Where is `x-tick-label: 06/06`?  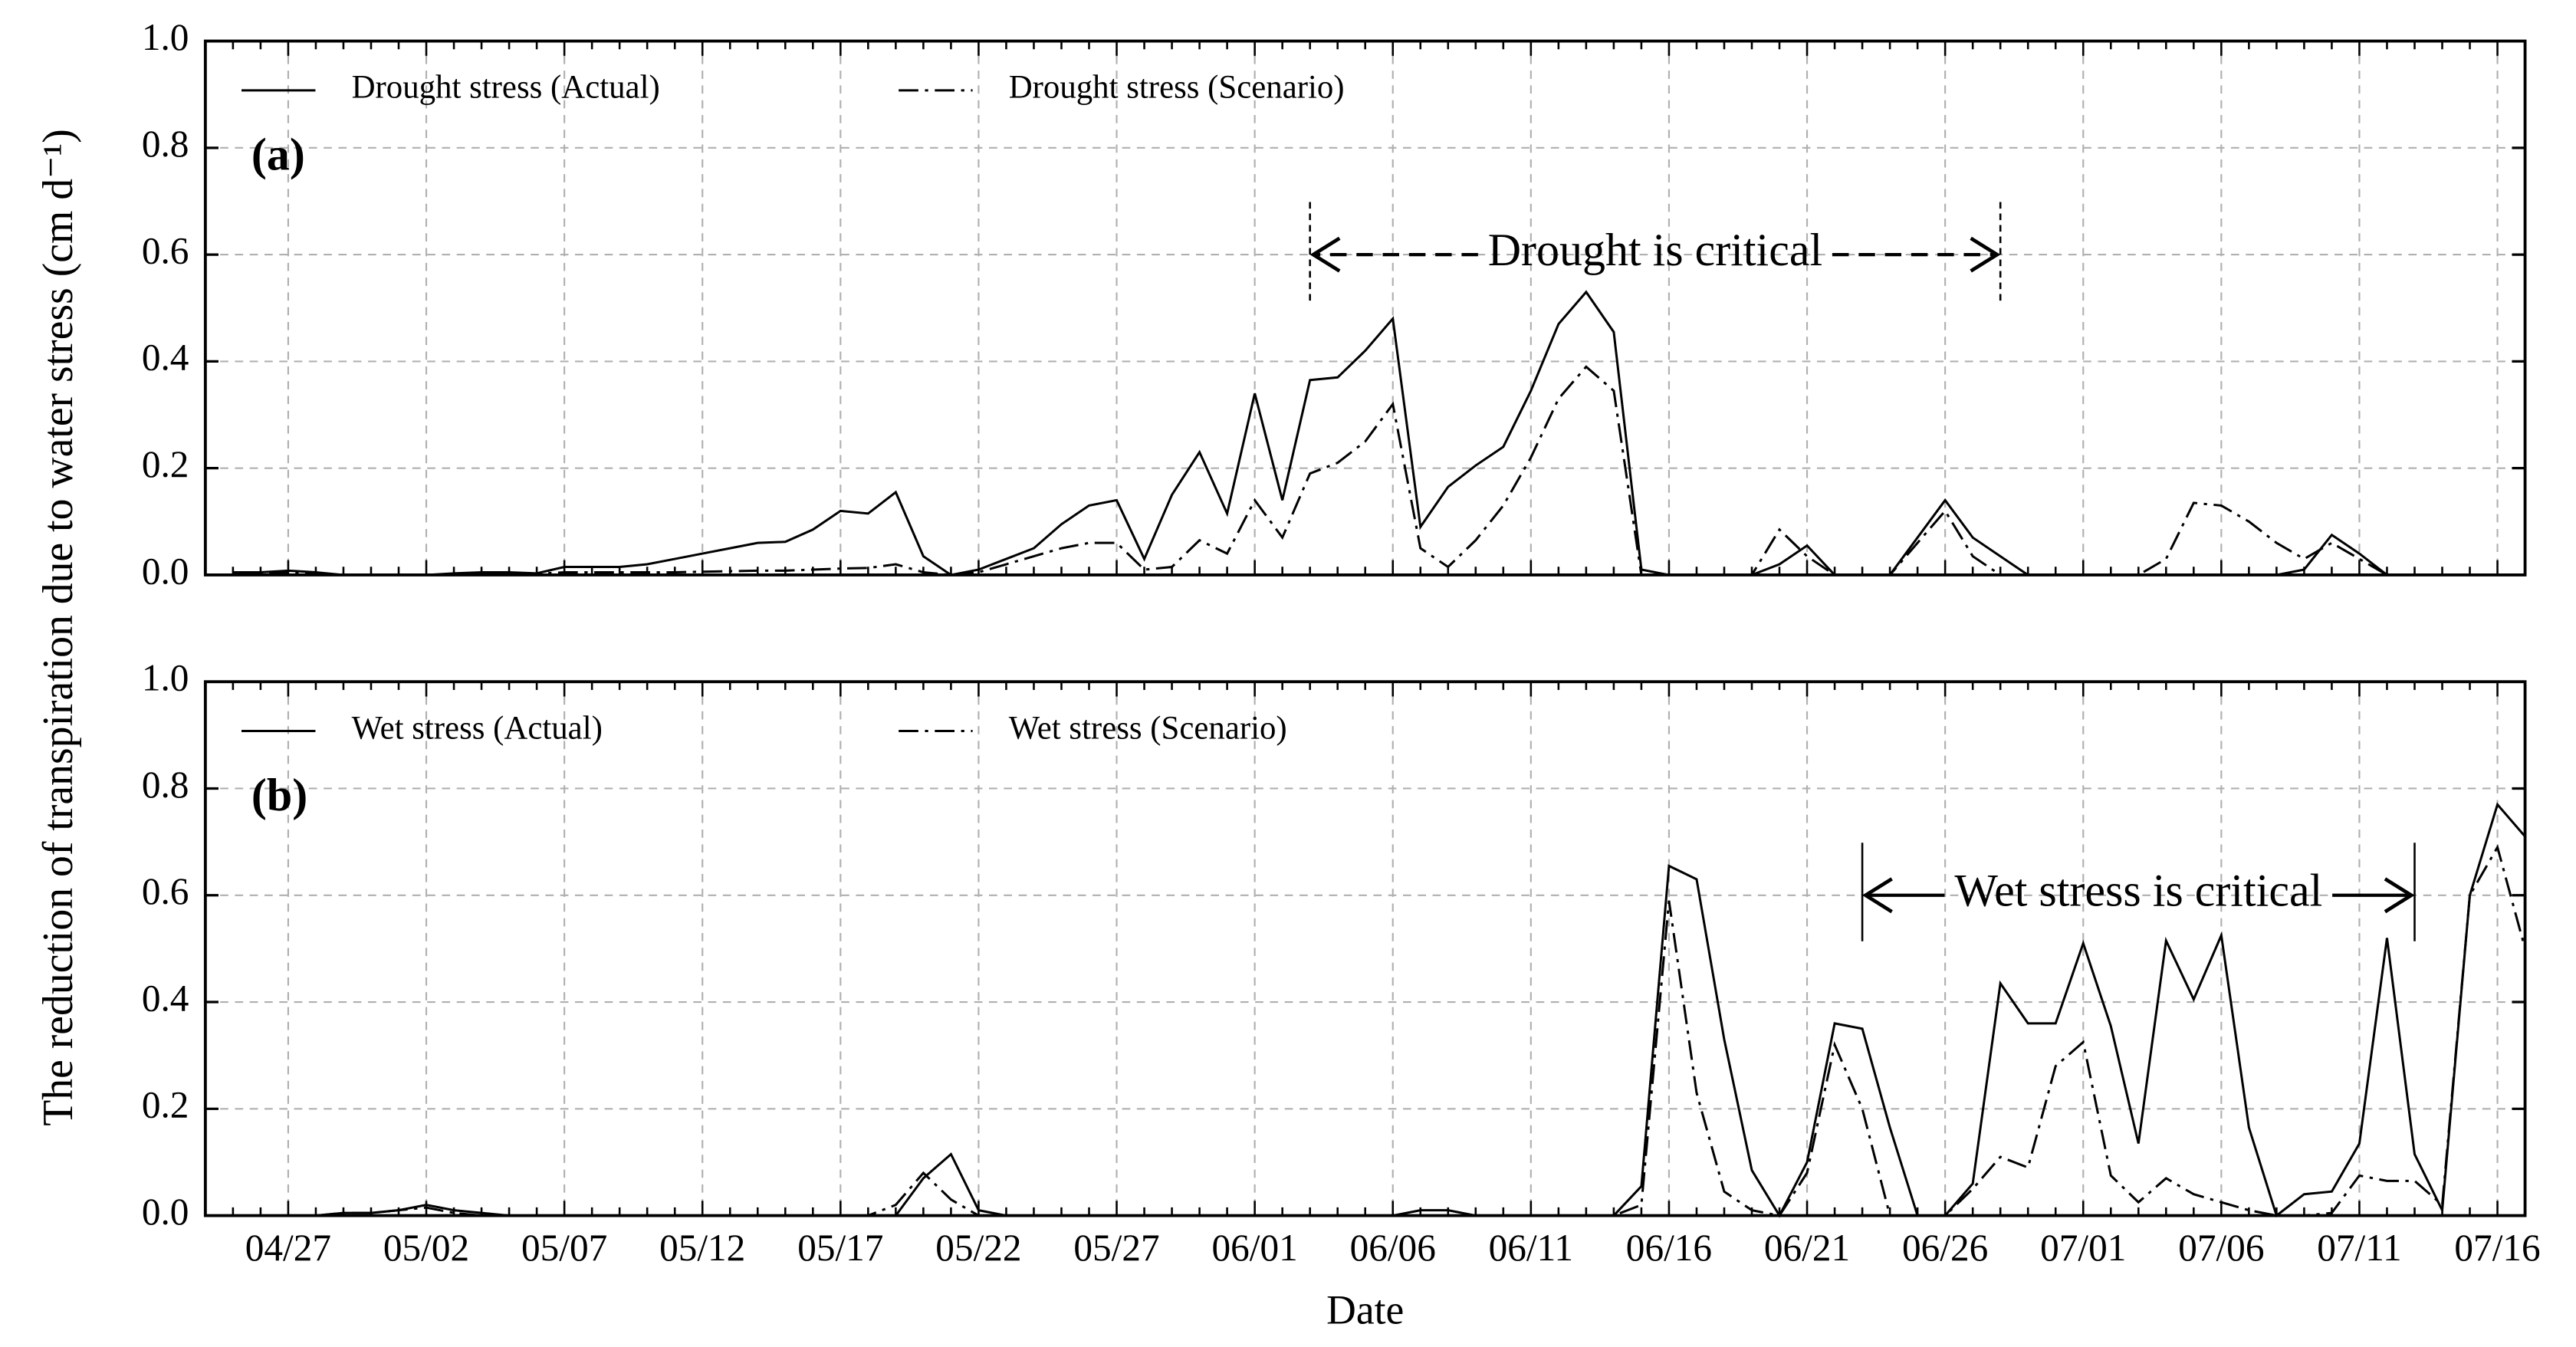 x-tick-label: 06/06 is located at coordinates (1393, 1248).